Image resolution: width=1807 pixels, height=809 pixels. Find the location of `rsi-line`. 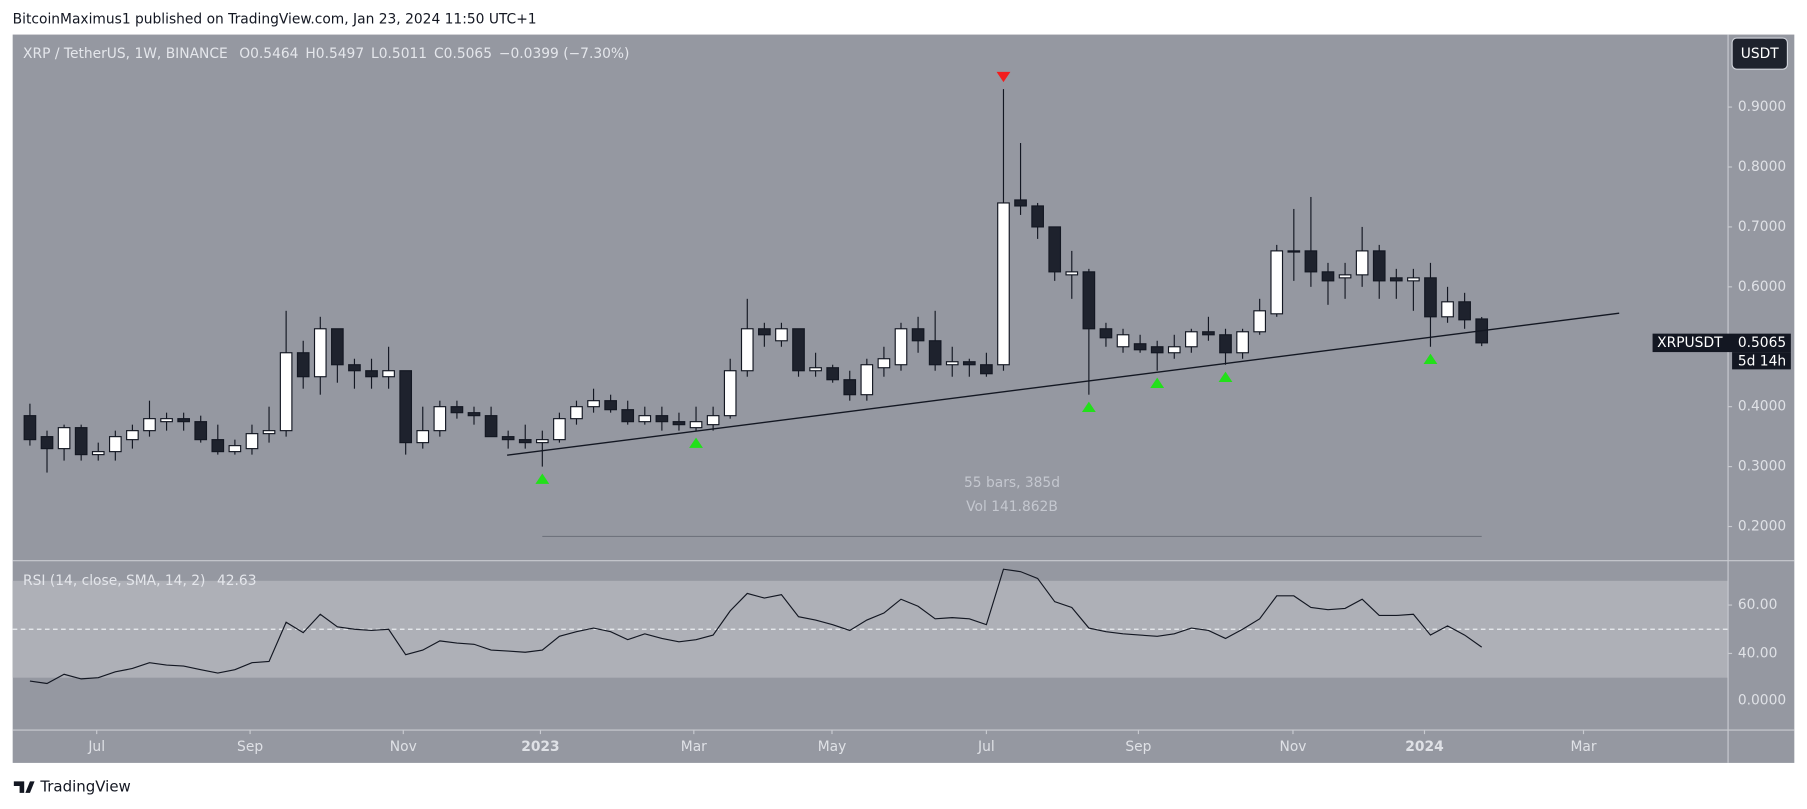

rsi-line is located at coordinates (756, 626).